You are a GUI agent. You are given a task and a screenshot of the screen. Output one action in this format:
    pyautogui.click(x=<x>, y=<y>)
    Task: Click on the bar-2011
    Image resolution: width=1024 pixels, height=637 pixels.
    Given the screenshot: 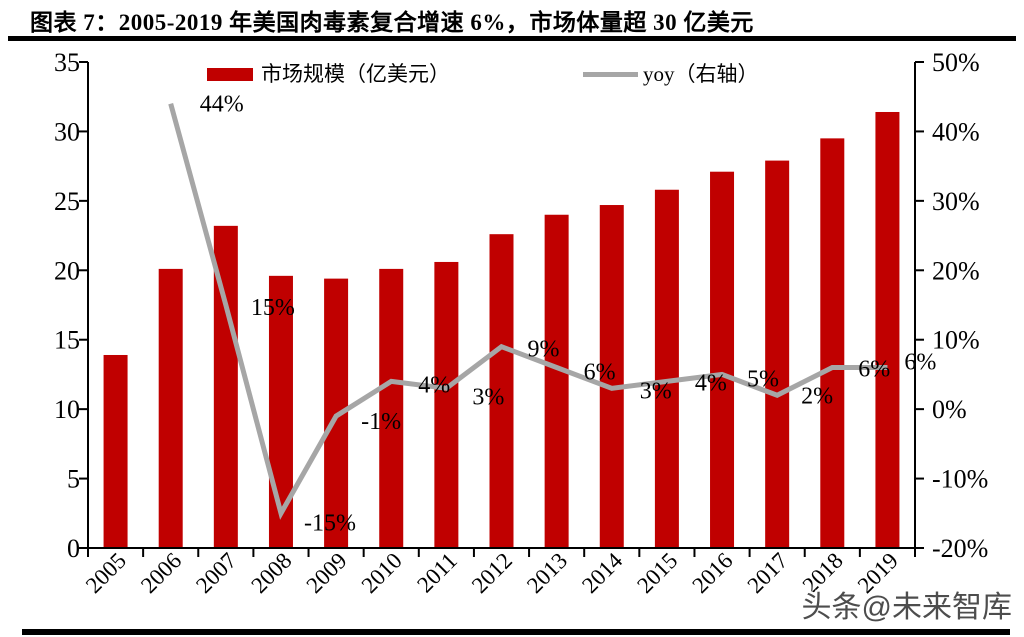 What is the action you would take?
    pyautogui.click(x=446, y=404)
    